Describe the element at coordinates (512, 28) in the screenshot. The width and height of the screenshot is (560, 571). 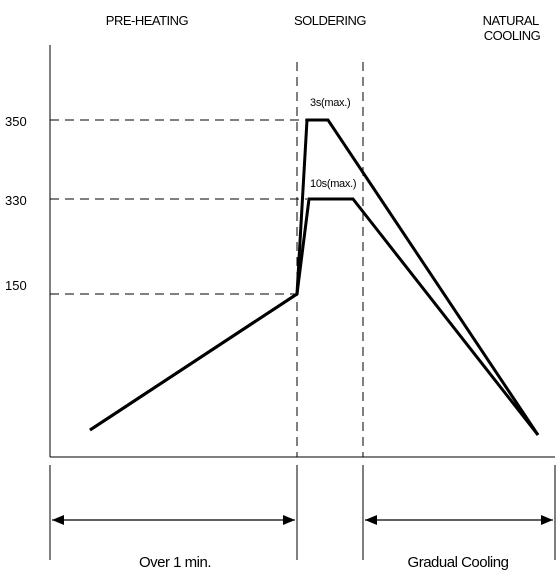
I see `phase-label-cooling: NATURAL COOLING` at that location.